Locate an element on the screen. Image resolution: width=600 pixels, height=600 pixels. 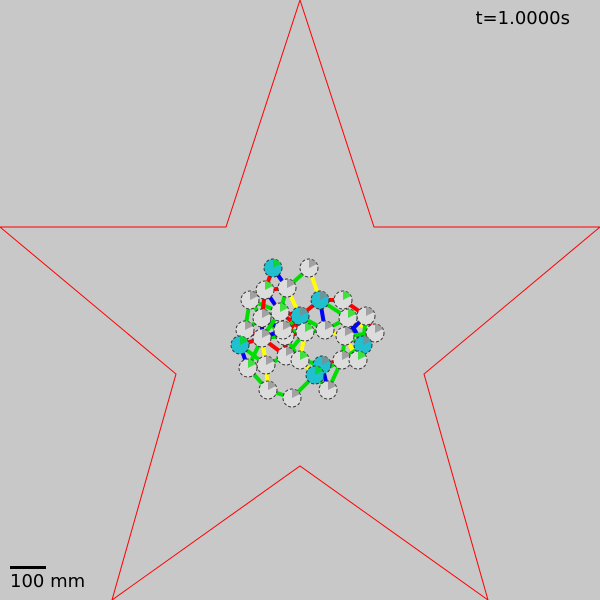
scale-bar-line is located at coordinates (28, 567).